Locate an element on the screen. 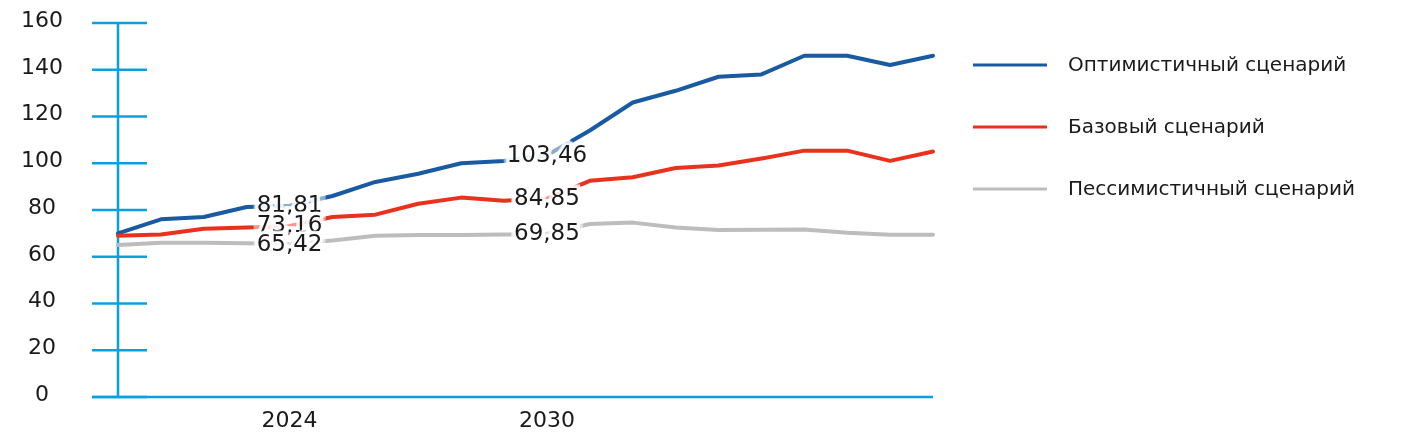 This screenshot has height=434, width=1420. x-tick-label: 2030 is located at coordinates (546, 419).